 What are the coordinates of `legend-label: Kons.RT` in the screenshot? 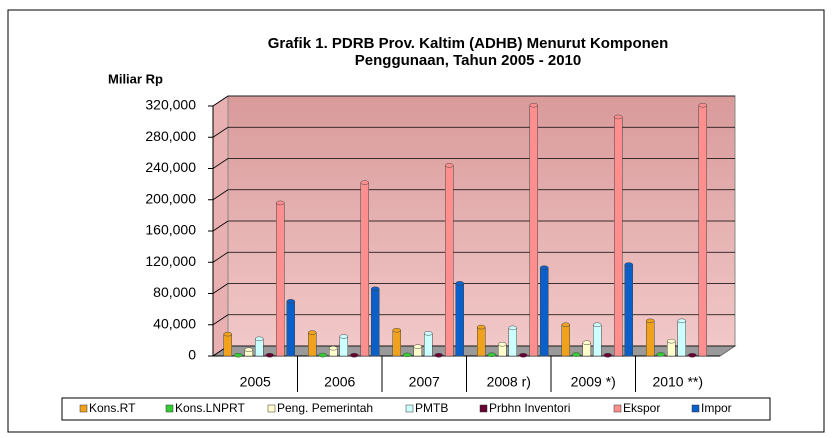 It's located at (112, 408).